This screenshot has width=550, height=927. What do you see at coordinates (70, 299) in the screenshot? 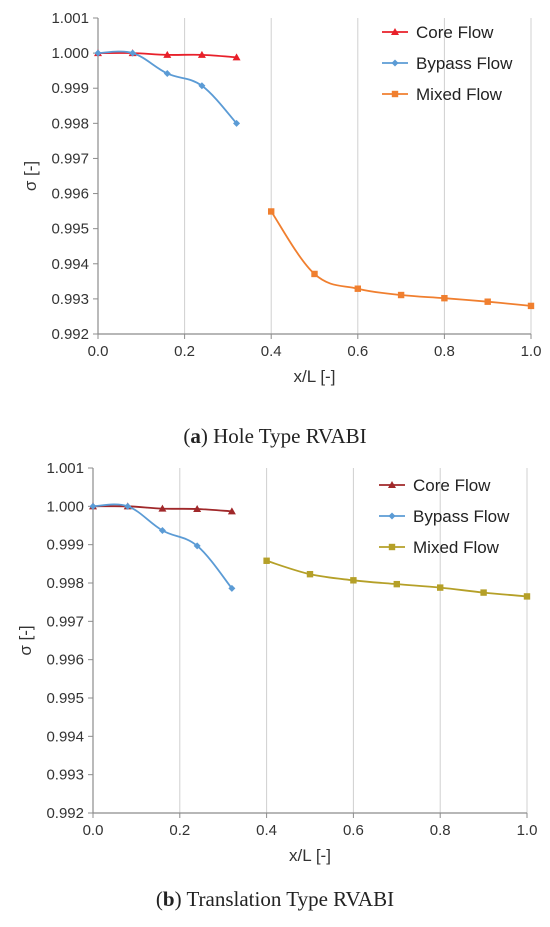
I see `y-tick-label-a-1: 0.993` at bounding box center [70, 299].